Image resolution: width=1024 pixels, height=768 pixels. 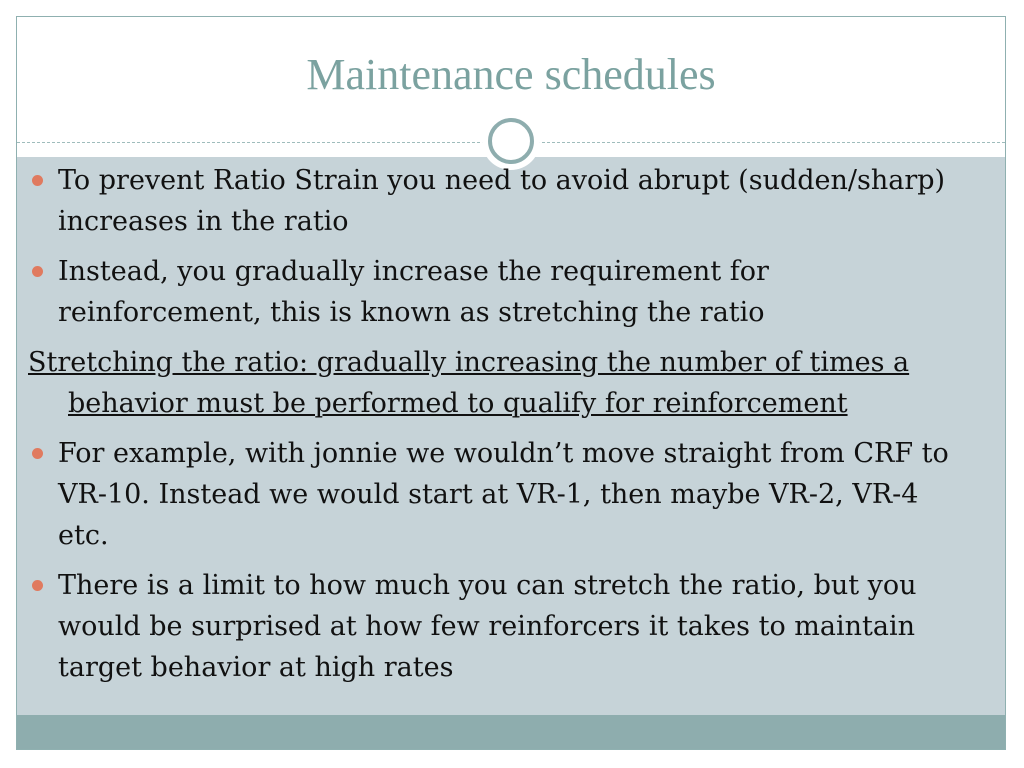 I want to click on footer-band, so click(x=511, y=732).